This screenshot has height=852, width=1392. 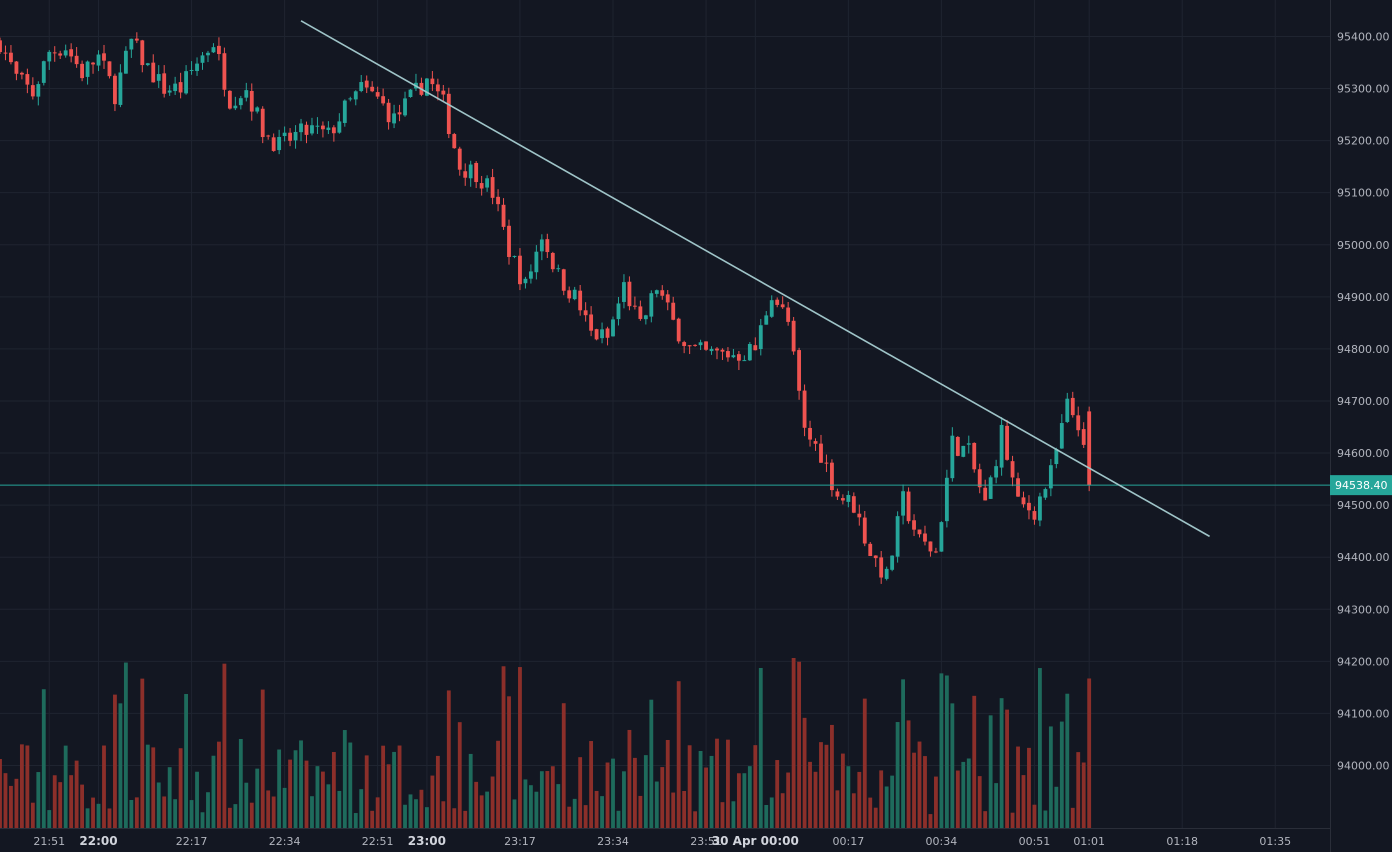 What do you see at coordinates (1363, 713) in the screenshot?
I see `price-tick-label: 94100.00` at bounding box center [1363, 713].